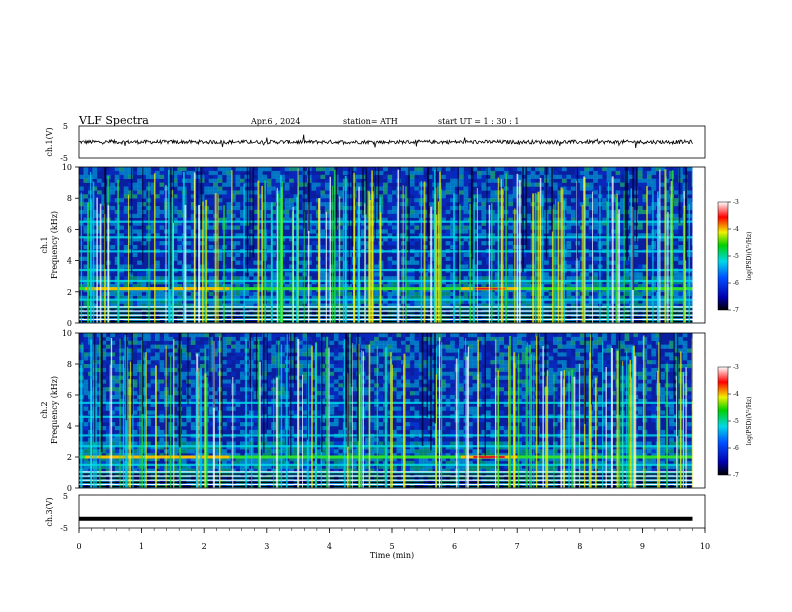 The width and height of the screenshot is (792, 612). What do you see at coordinates (749, 421) in the screenshot?
I see `ch2-colorbar-label: log(PSD)(V²/Hz)` at bounding box center [749, 421].